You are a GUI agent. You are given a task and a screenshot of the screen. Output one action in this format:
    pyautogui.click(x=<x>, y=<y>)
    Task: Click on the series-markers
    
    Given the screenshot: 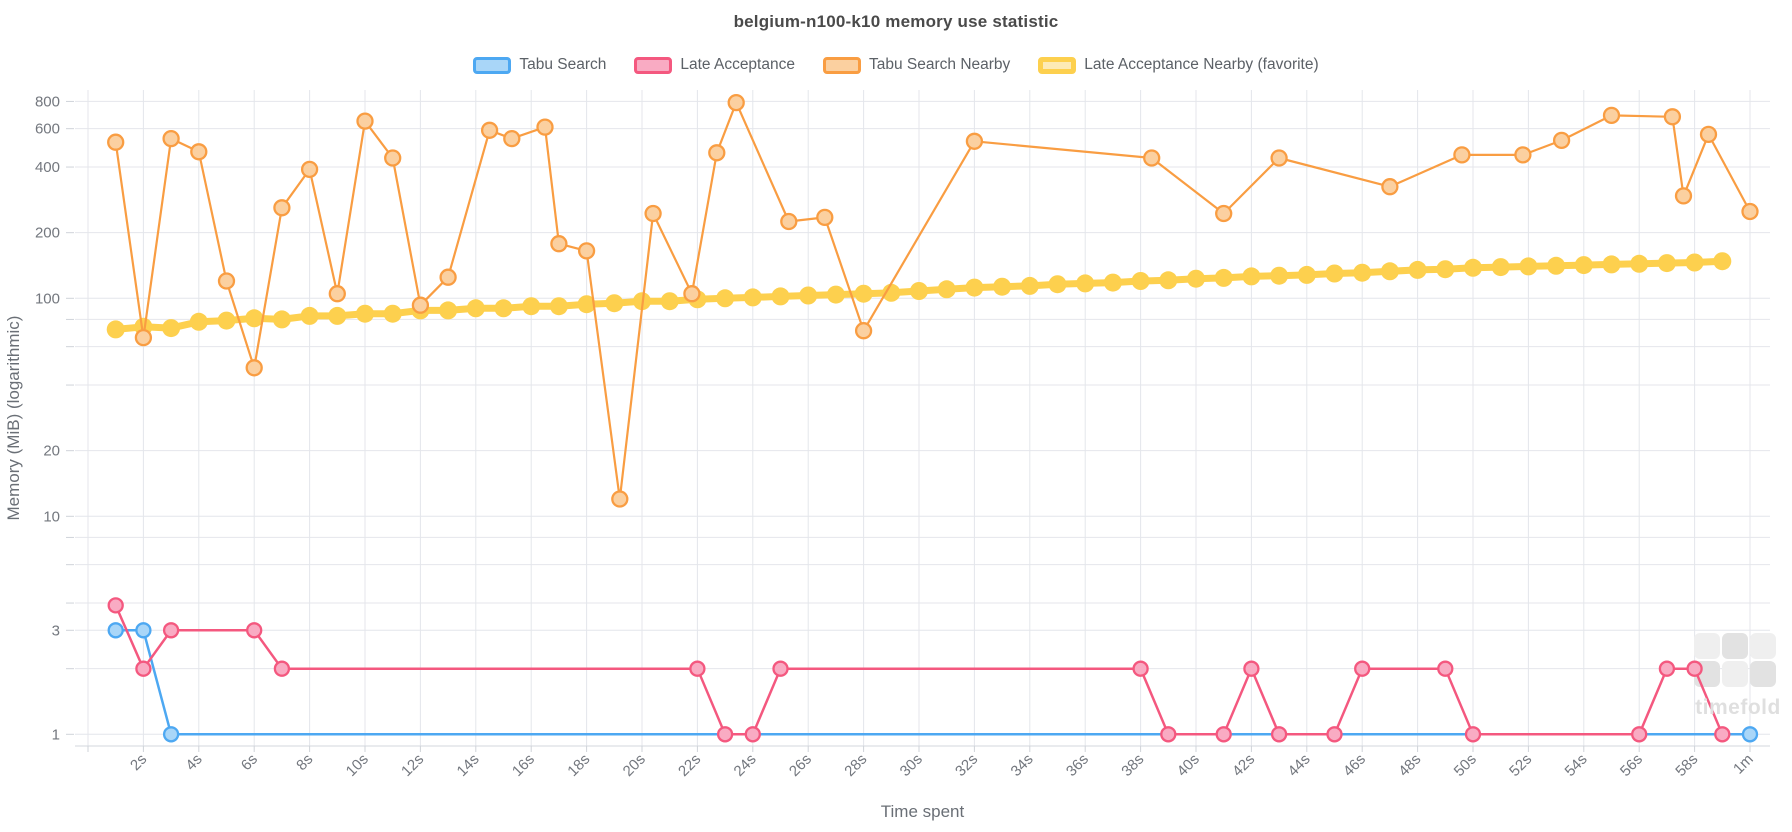 What is the action you would take?
    pyautogui.click(x=933, y=682)
    